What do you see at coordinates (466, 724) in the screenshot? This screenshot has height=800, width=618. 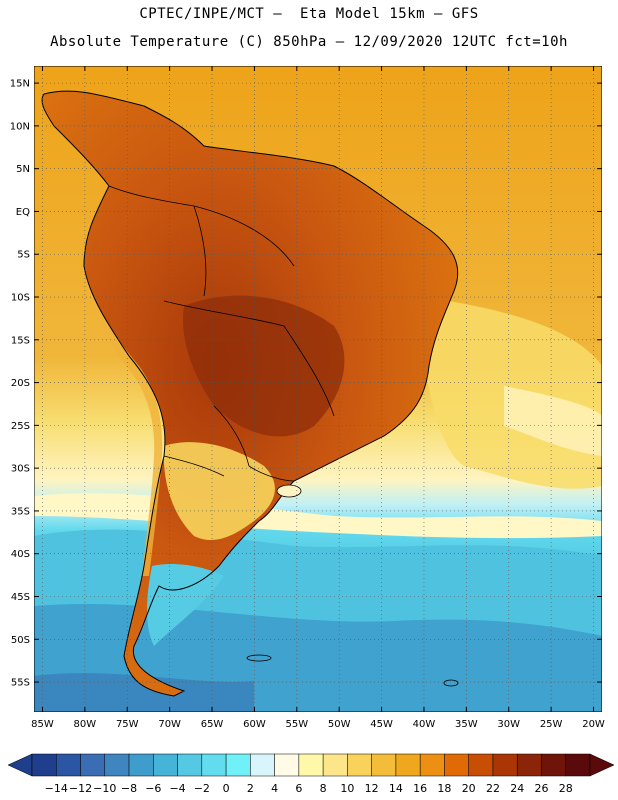 I see `lon-label: 35W` at bounding box center [466, 724].